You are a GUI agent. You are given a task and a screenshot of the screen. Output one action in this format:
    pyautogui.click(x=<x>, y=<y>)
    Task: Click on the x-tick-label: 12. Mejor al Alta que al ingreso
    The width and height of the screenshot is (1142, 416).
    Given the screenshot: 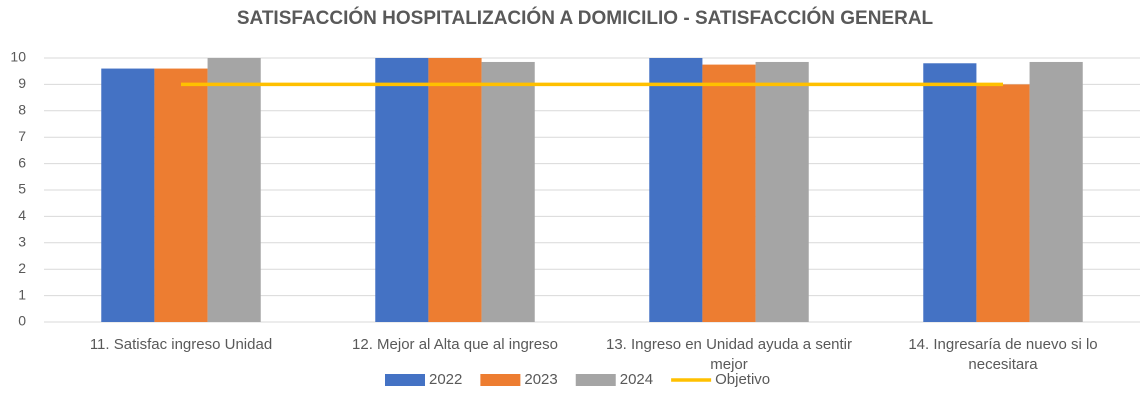 What is the action you would take?
    pyautogui.click(x=455, y=344)
    